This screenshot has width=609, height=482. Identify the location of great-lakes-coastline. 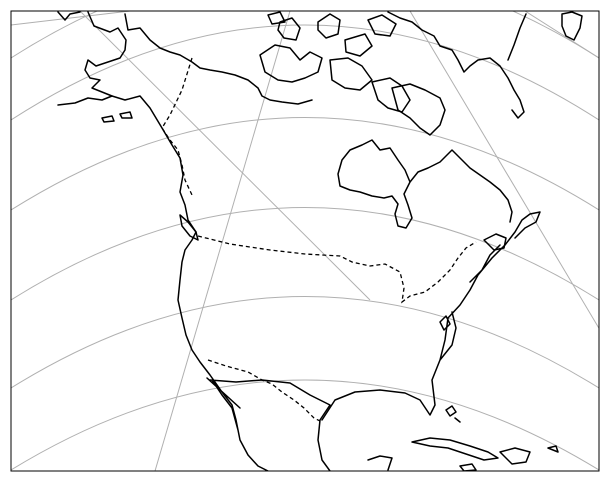
(445, 323).